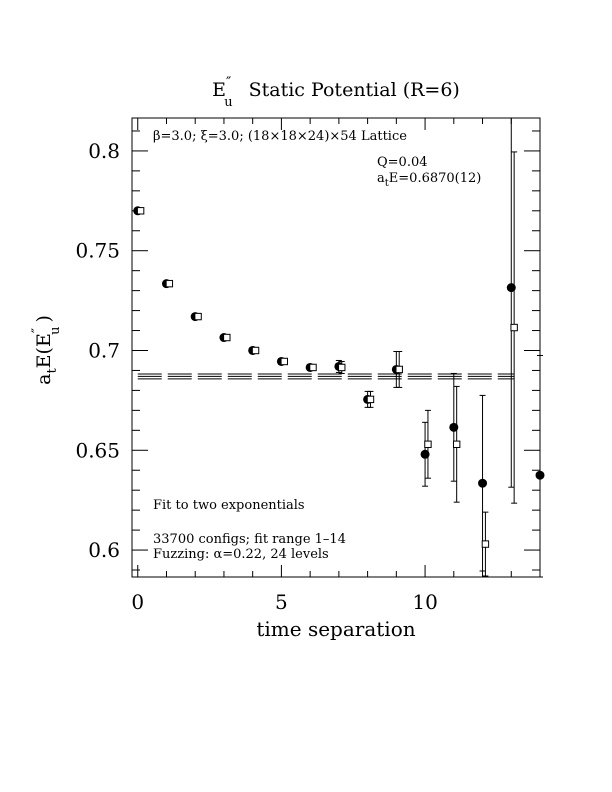 The height and width of the screenshot is (792, 612). I want to click on x-tick-label: 10, so click(424, 602).